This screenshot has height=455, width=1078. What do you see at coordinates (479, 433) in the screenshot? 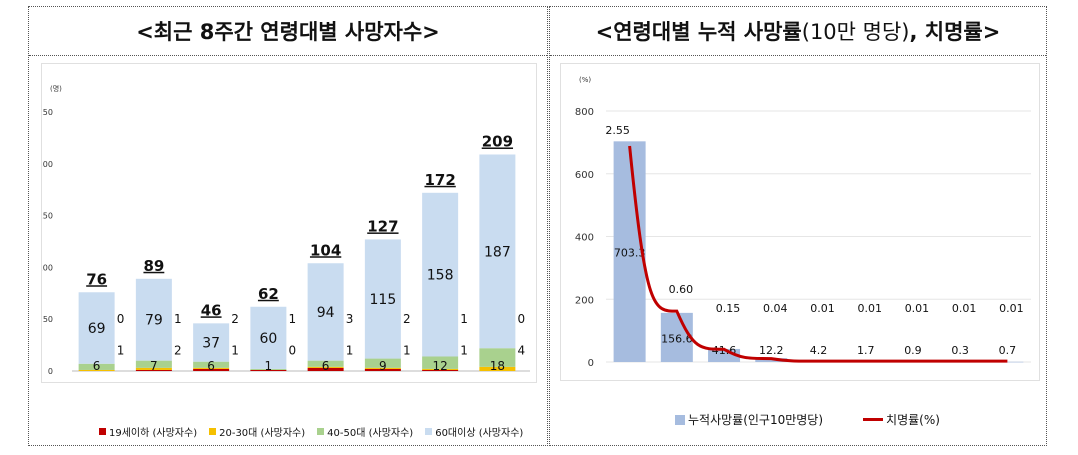
I see `legend-label-60plus: 60대이상 (사망자수)` at bounding box center [479, 433].